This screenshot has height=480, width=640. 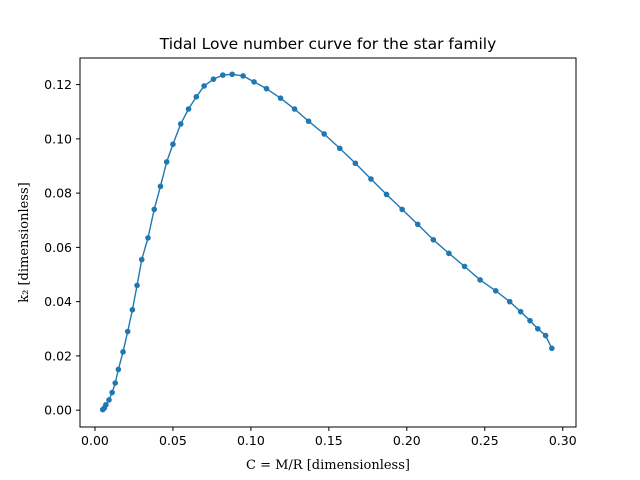 What do you see at coordinates (58, 193) in the screenshot?
I see `y-tick-label: 0.08` at bounding box center [58, 193].